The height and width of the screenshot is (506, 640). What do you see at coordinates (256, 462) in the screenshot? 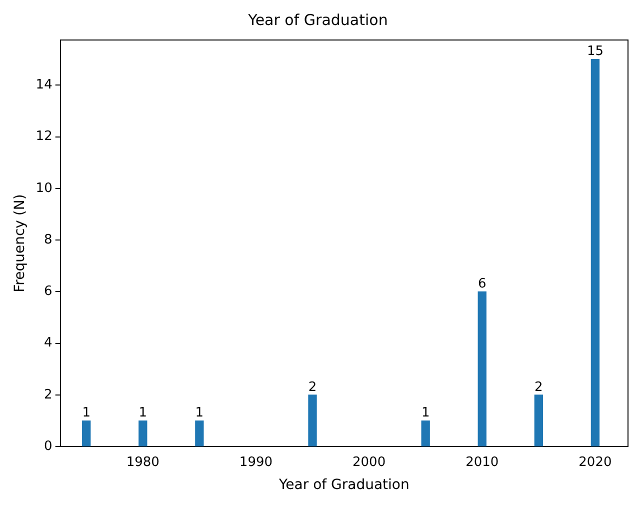
I see `x-tick-label: 1990` at bounding box center [256, 462].